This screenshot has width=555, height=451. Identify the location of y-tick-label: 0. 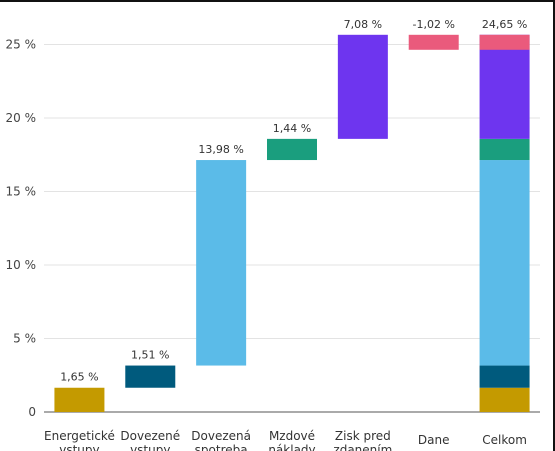
(32, 412).